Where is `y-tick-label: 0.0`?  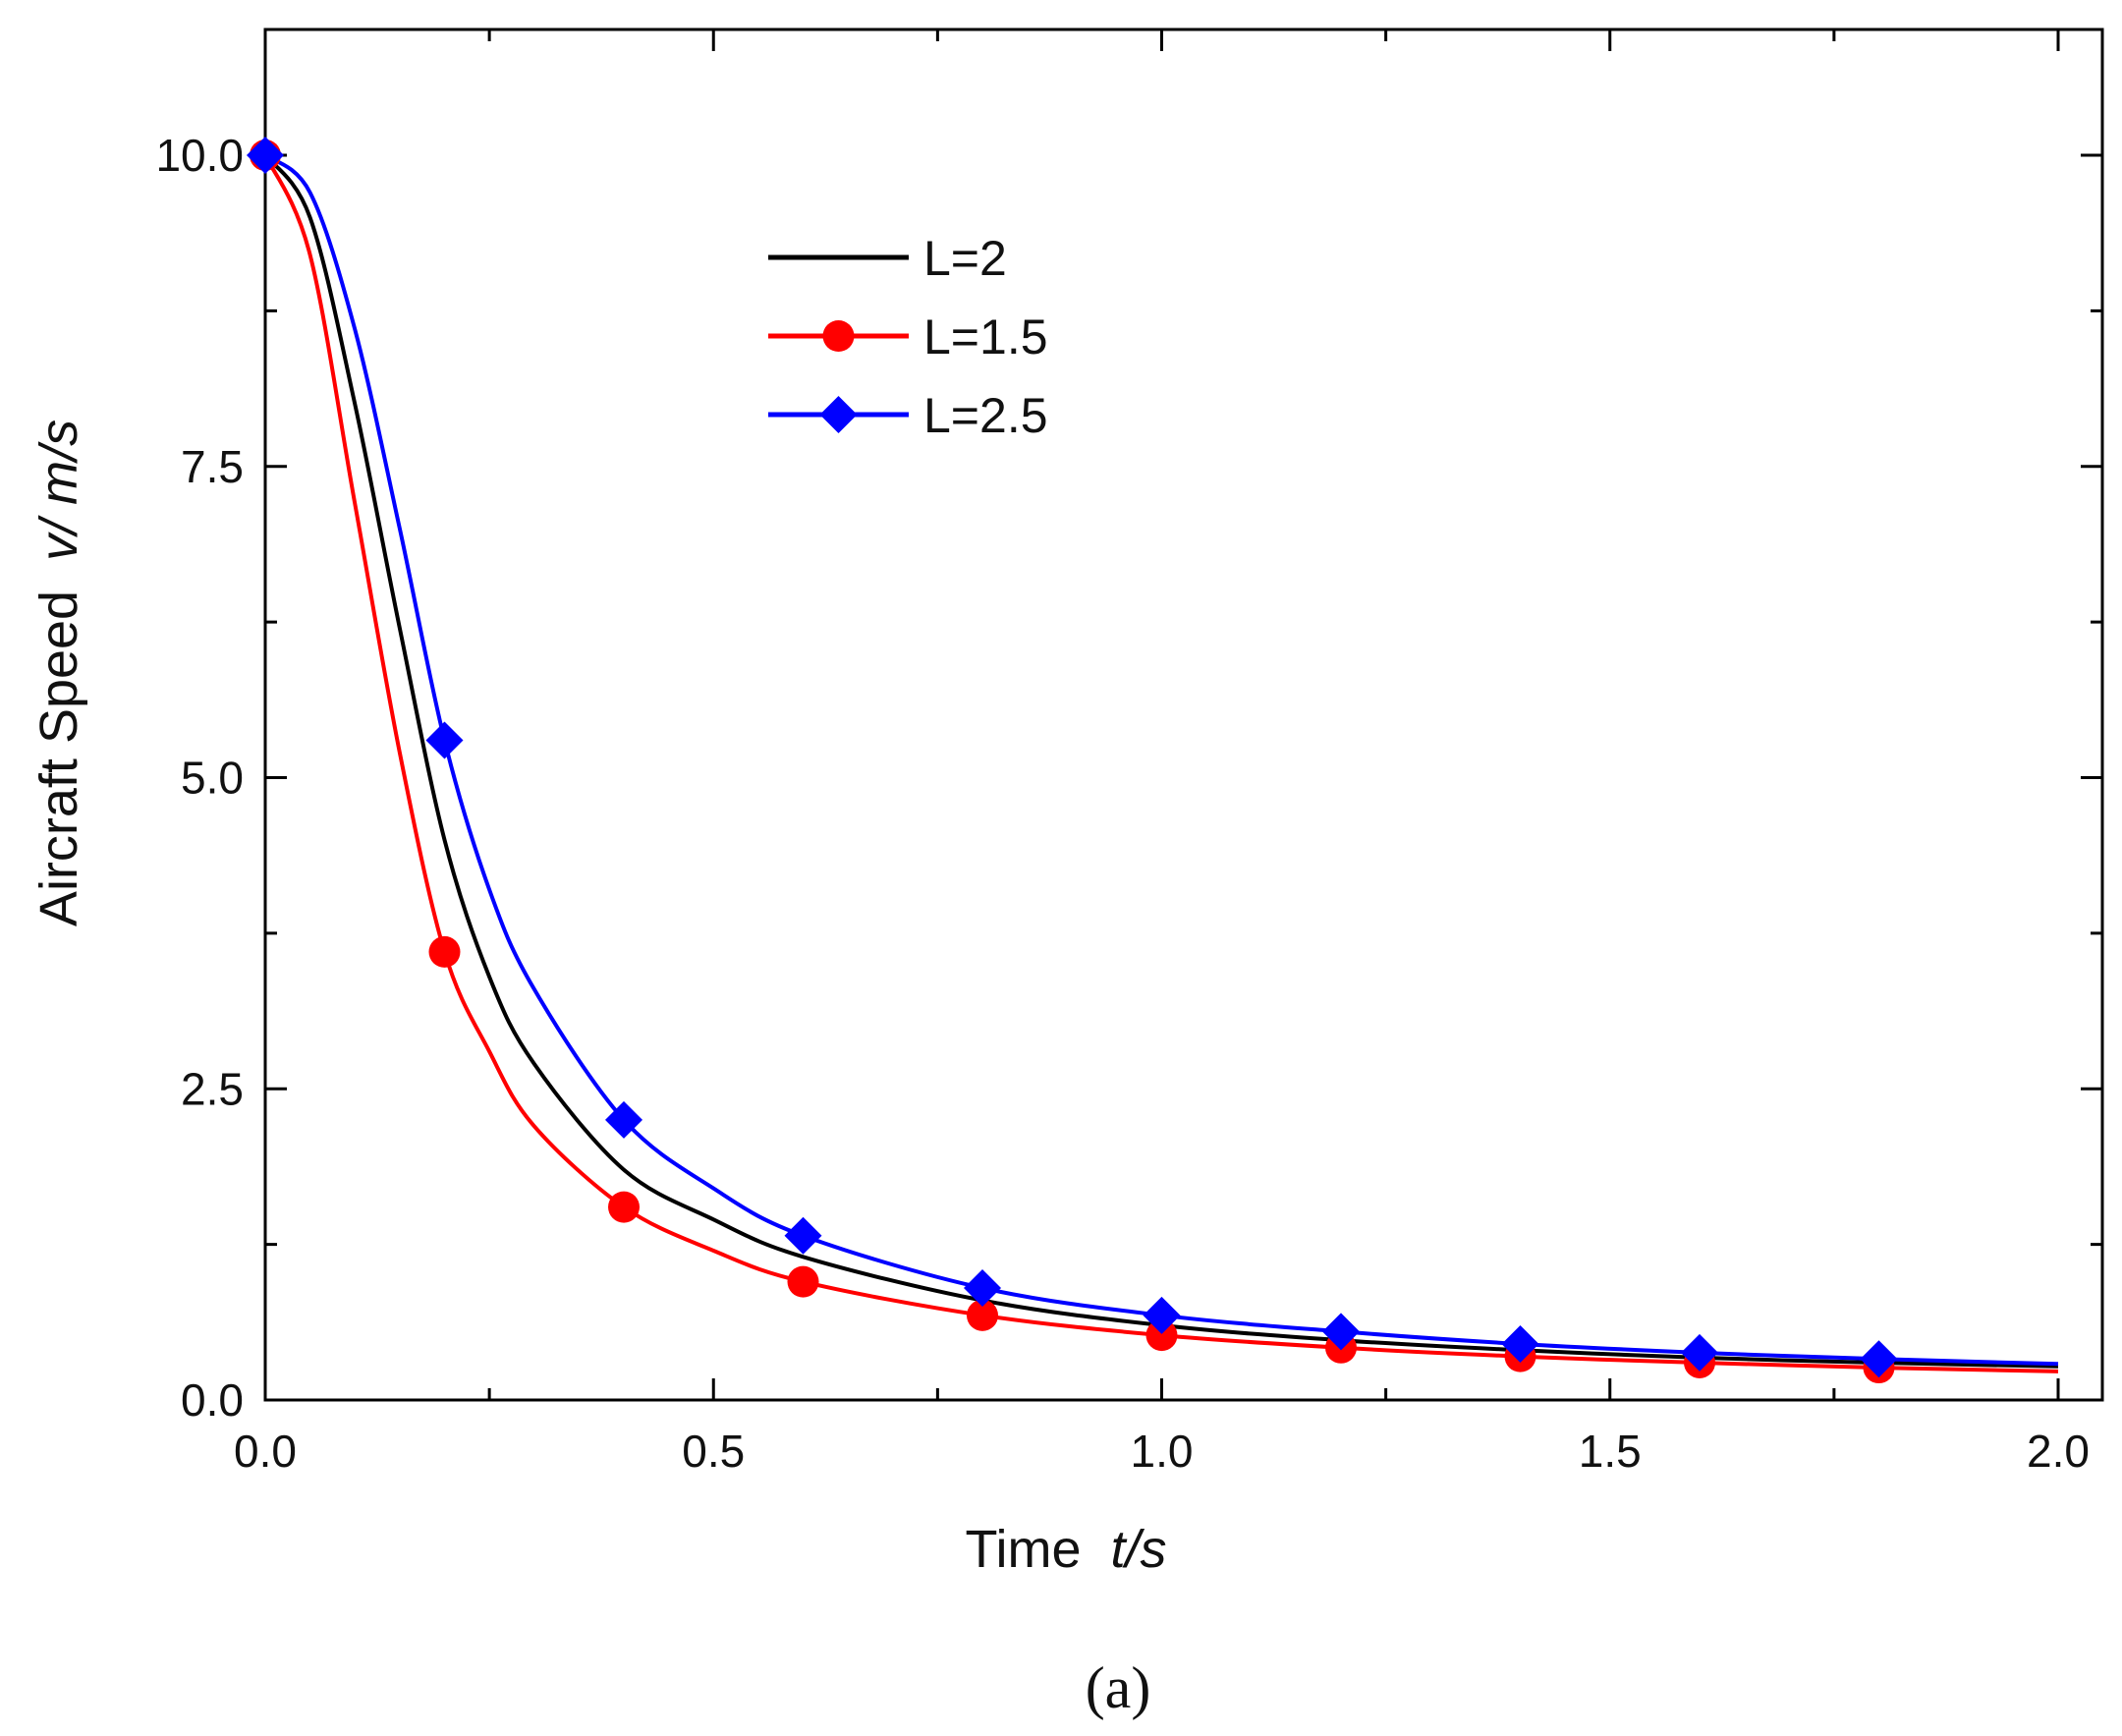
y-tick-label: 0.0 is located at coordinates (212, 1400).